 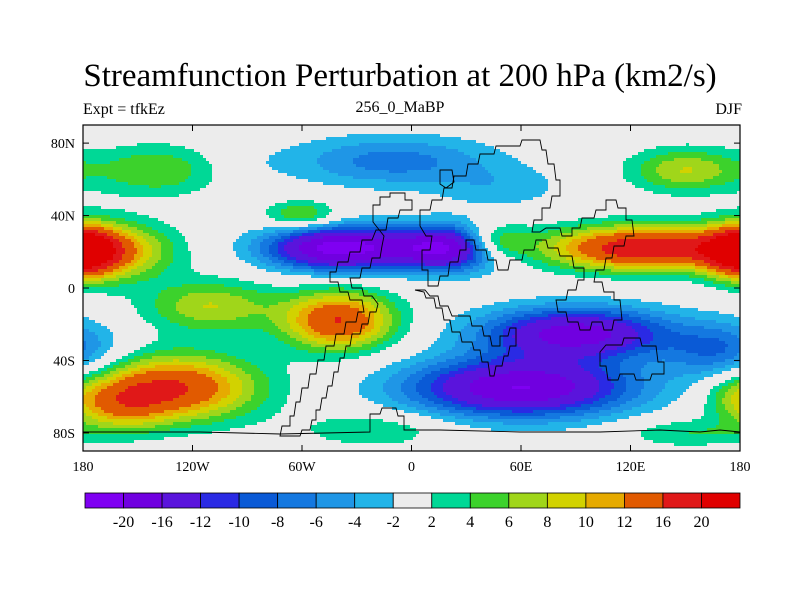 What do you see at coordinates (302, 467) in the screenshot?
I see `x-tick-label: 60W` at bounding box center [302, 467].